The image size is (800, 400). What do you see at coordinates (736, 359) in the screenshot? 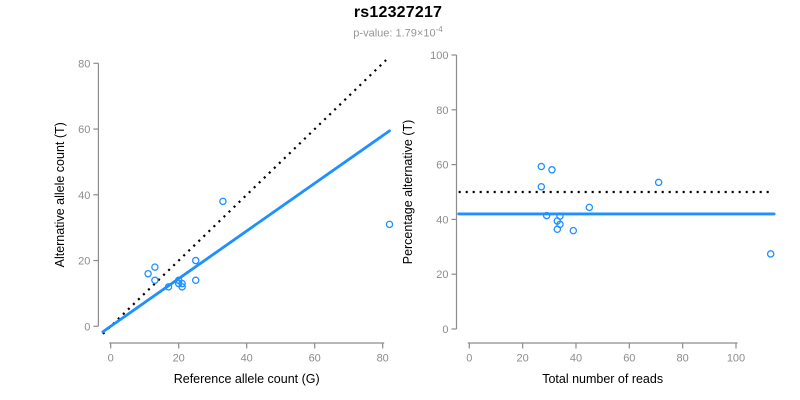
I see `x-tick-label: 100` at bounding box center [736, 359].